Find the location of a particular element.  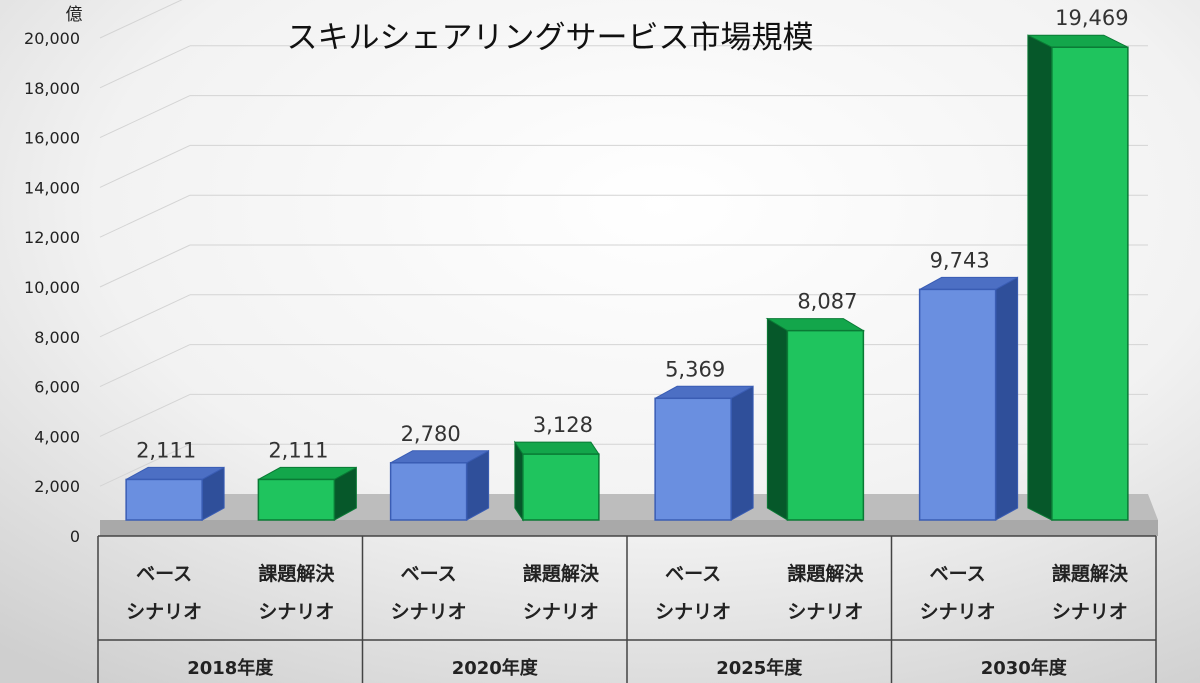

group-label: 2020年度 is located at coordinates (495, 668).